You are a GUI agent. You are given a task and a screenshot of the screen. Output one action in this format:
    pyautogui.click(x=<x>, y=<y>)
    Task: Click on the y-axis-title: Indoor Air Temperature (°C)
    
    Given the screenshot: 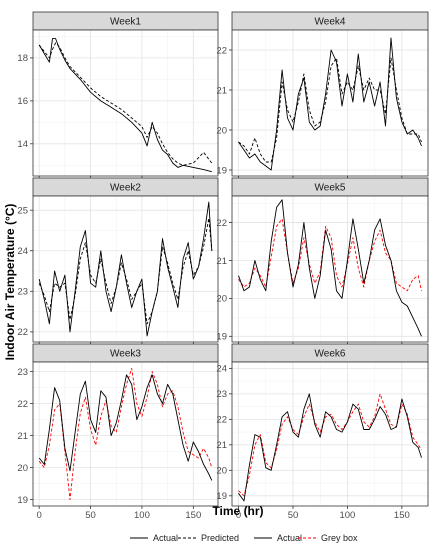 What is the action you would take?
    pyautogui.click(x=10, y=282)
    